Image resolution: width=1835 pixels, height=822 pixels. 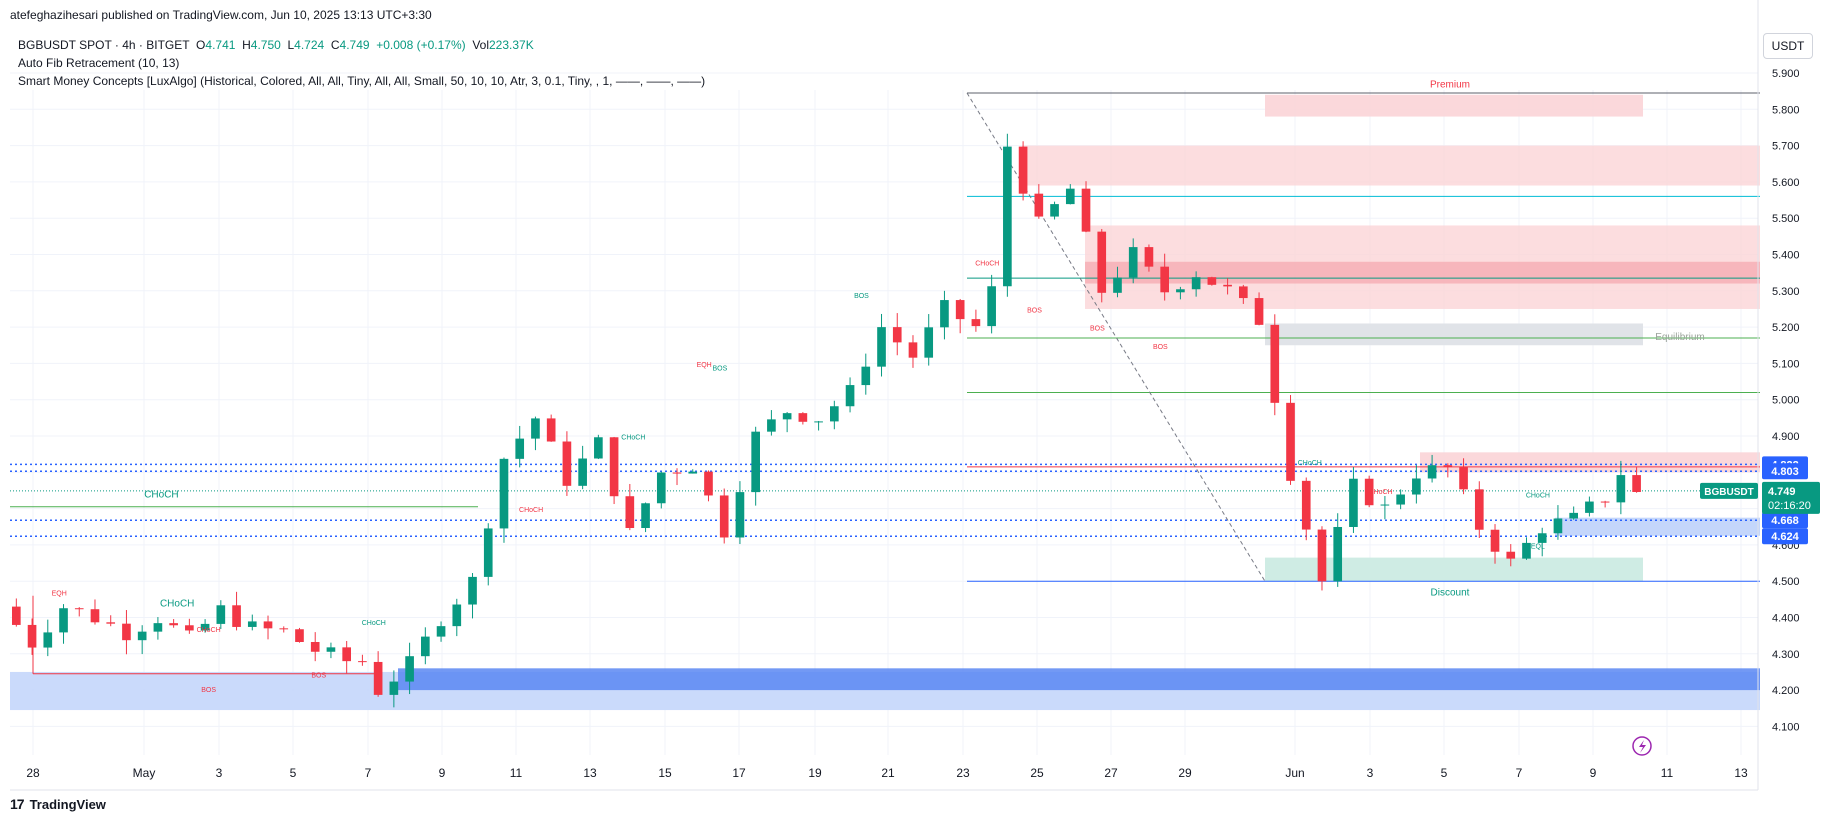 I want to click on discount-label: Discount, so click(x=1450, y=593).